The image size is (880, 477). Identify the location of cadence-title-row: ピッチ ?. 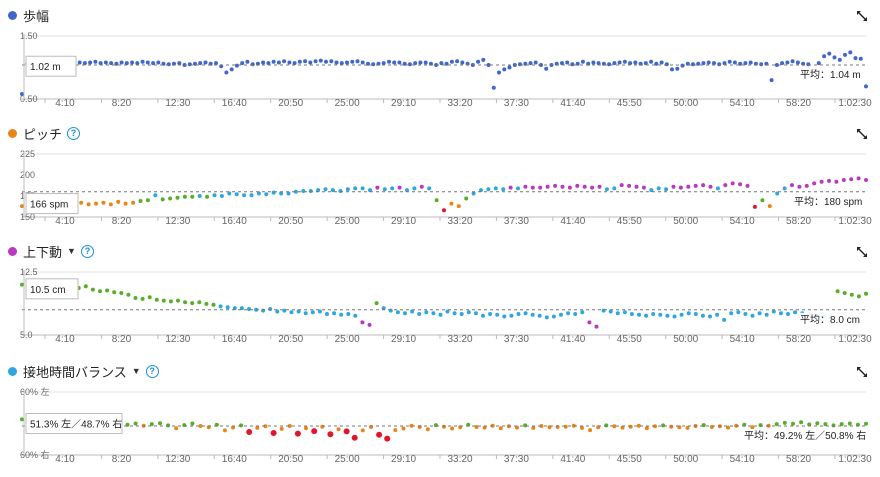
(44, 133).